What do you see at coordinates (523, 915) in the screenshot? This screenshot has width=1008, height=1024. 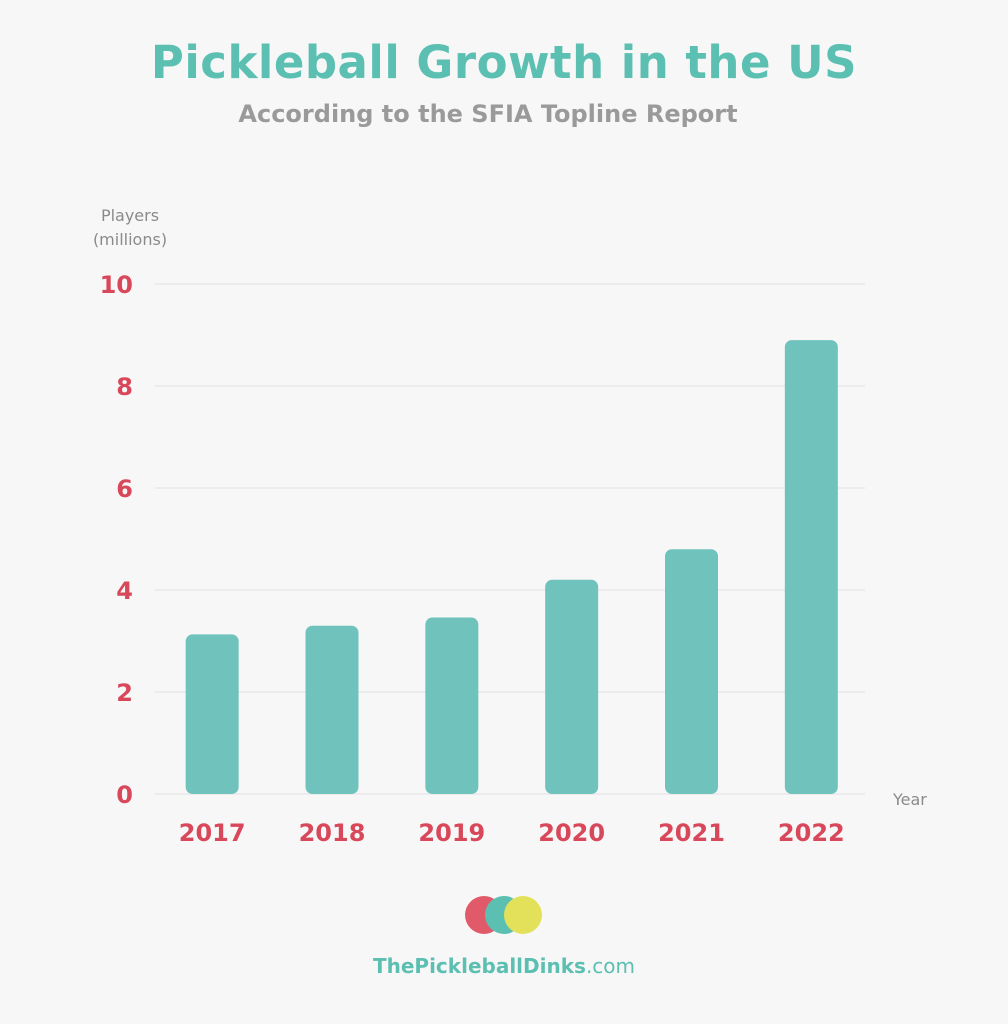 I see `logo-ball-yellow` at bounding box center [523, 915].